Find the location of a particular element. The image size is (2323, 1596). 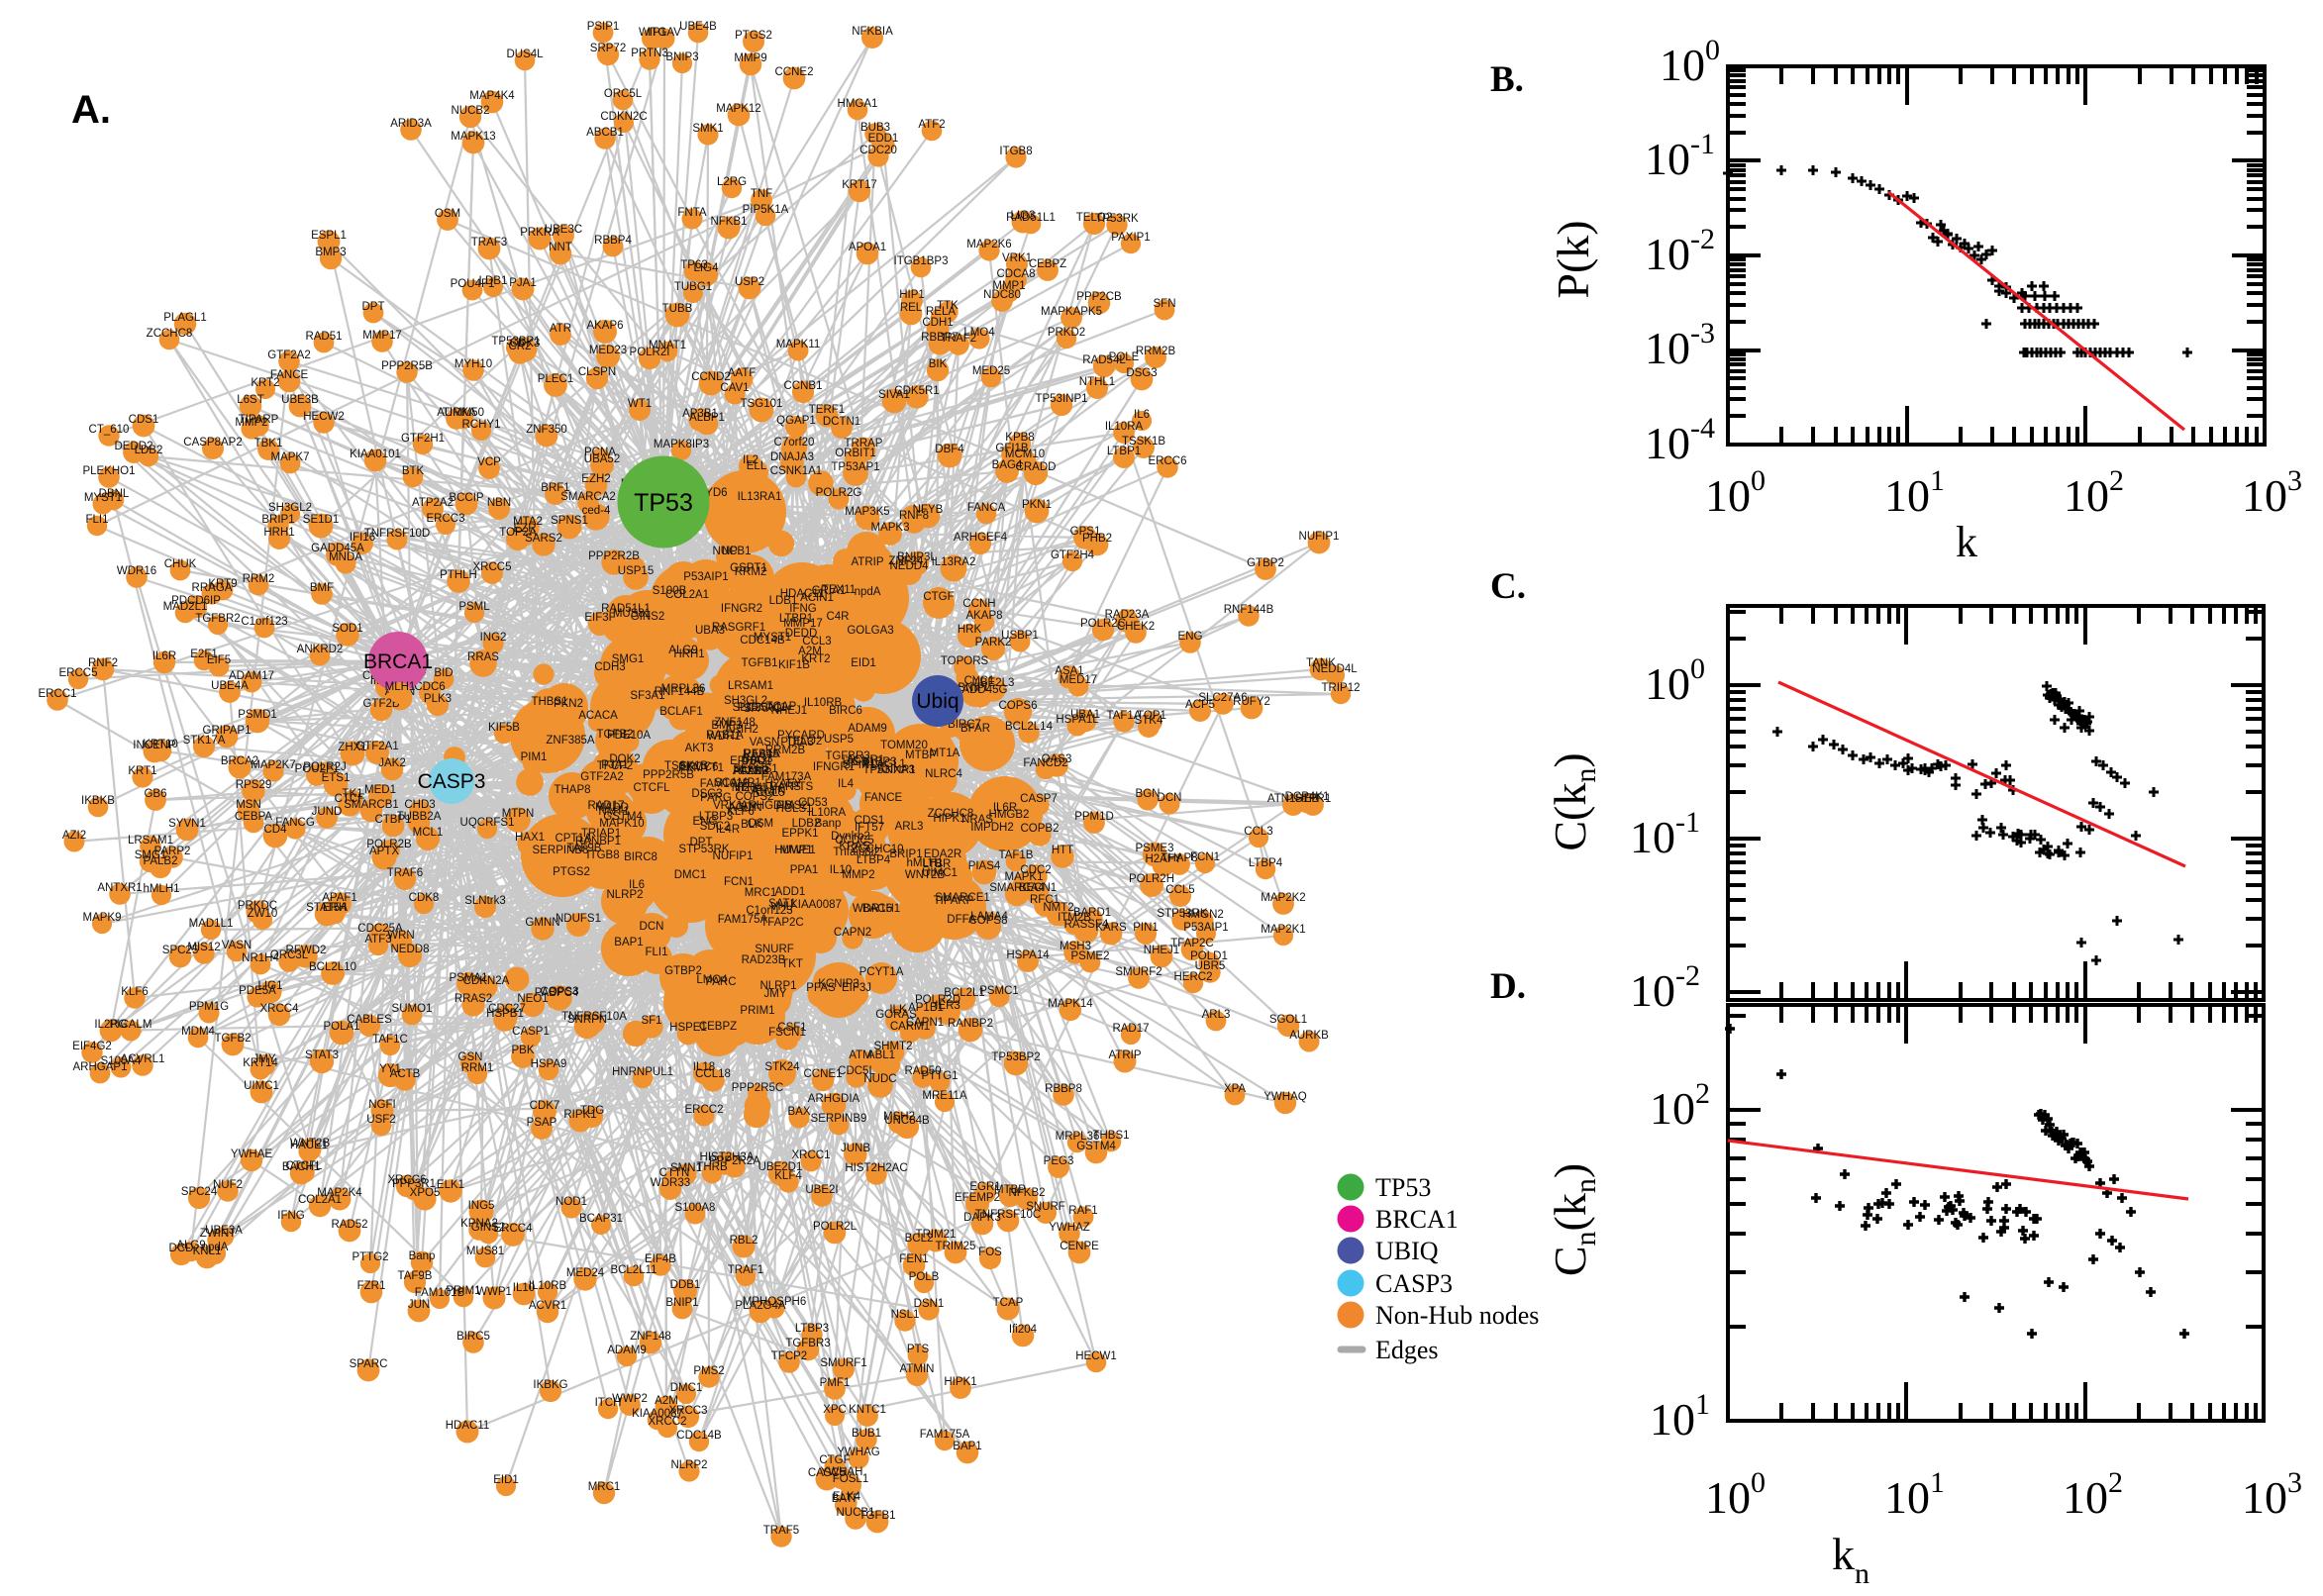

svg-text: NEDD4 is located at coordinates (910, 566).